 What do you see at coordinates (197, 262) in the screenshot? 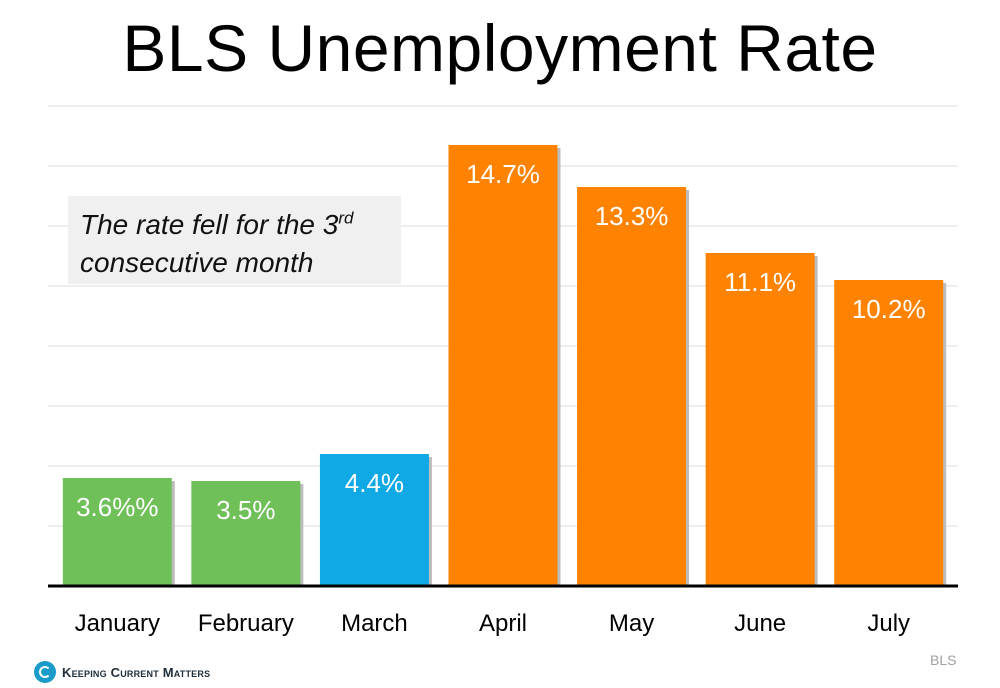
I see `annotation-text-line2: consecutive month` at bounding box center [197, 262].